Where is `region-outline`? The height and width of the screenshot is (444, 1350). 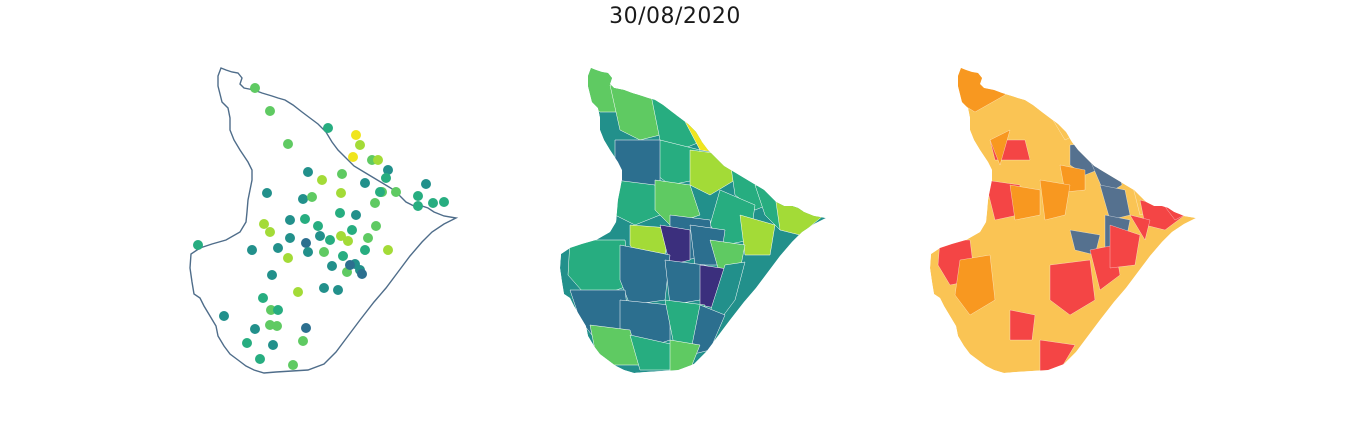 region-outline is located at coordinates (323, 220).